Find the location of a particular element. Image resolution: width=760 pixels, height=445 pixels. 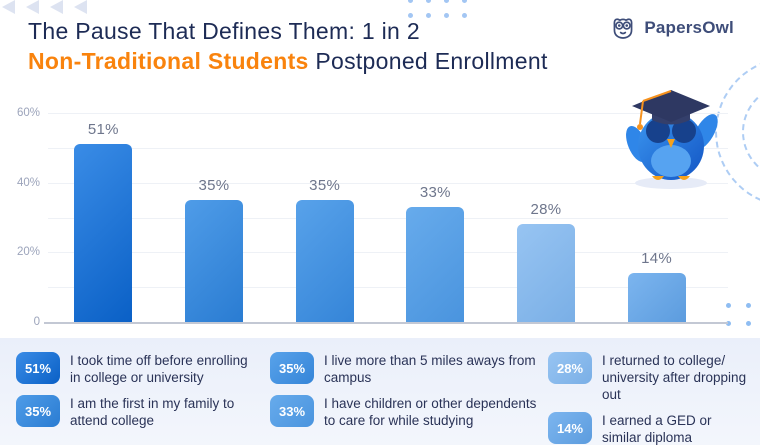

papersowl-logo: PapersOwl is located at coordinates (671, 27).